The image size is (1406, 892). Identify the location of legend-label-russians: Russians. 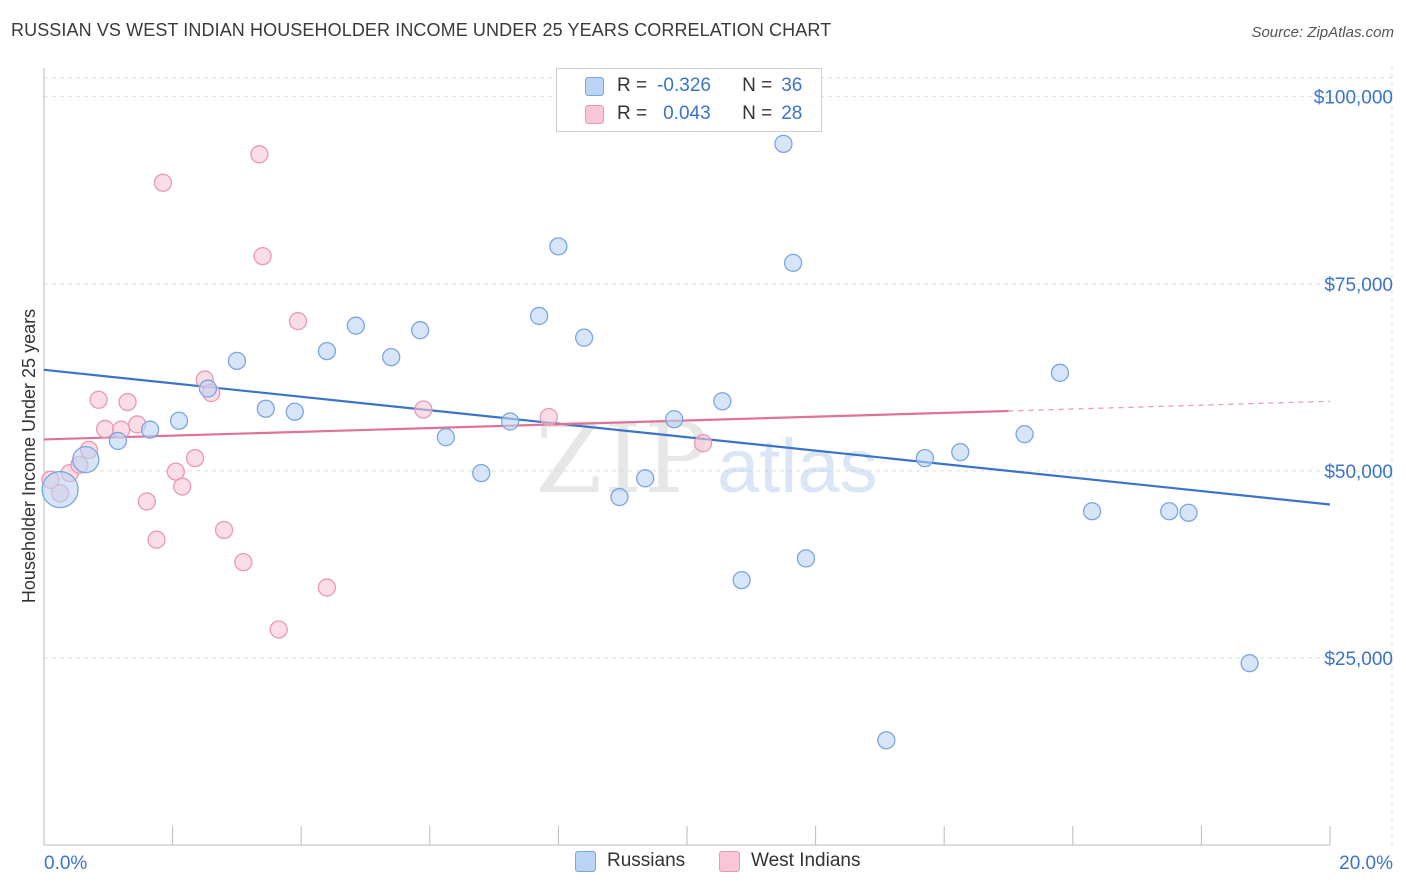
(646, 860).